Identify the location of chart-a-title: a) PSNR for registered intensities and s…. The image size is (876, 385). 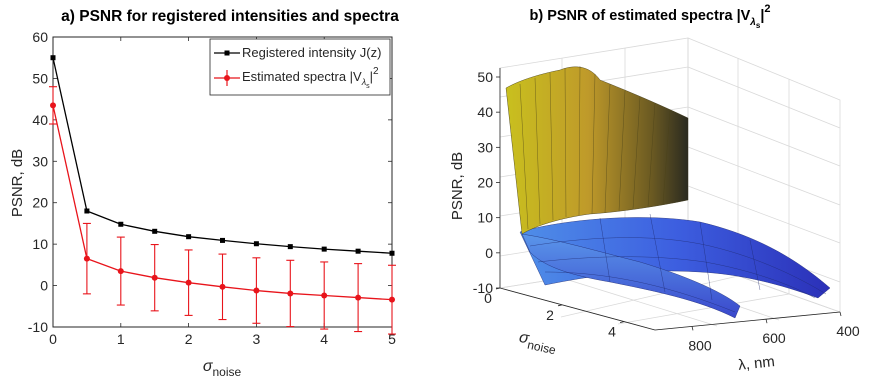
(230, 16).